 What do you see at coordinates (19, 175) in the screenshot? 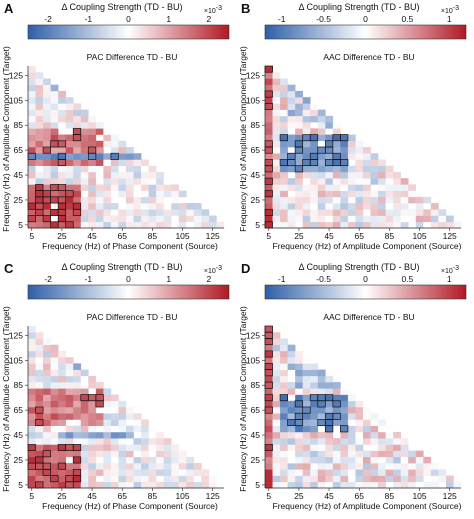
I see `y-tick-label: 45` at bounding box center [19, 175].